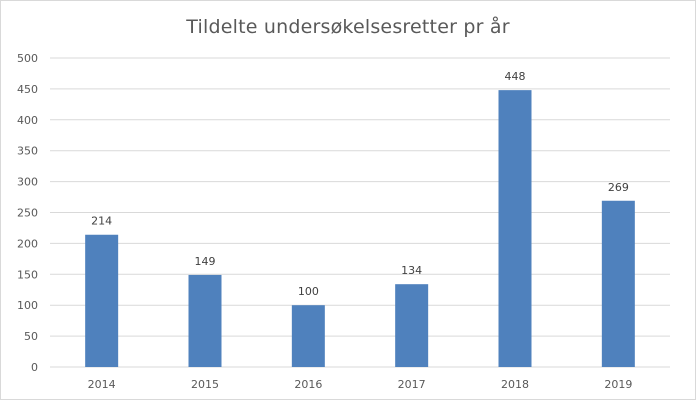 This screenshot has height=400, width=696. What do you see at coordinates (31, 336) in the screenshot?
I see `y-tick-label: 50` at bounding box center [31, 336].